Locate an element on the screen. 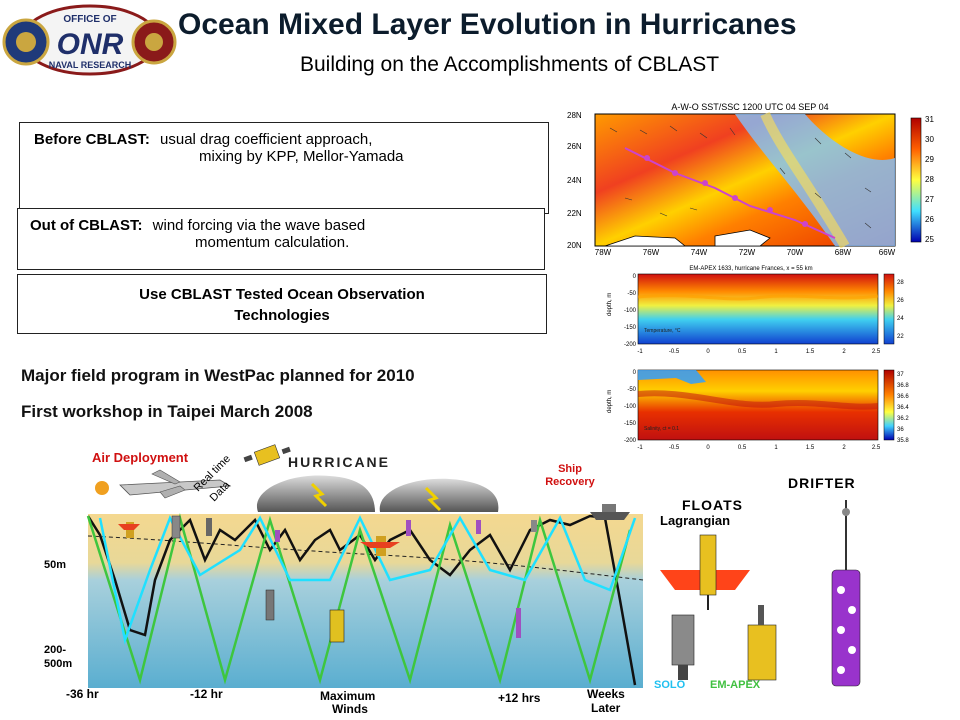  onr-logo: OFFICE OF ONR NAVAL RESEARCH is located at coordinates (89, 40).